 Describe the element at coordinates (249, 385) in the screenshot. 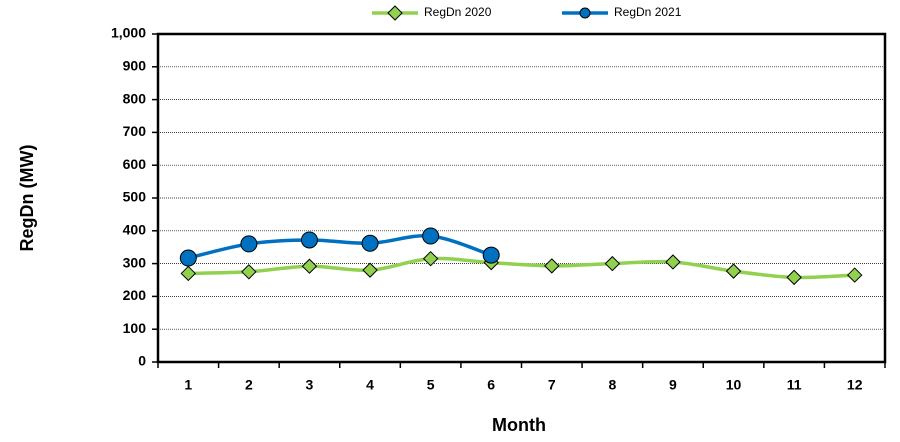

I see `x-tick-label: 2` at that location.